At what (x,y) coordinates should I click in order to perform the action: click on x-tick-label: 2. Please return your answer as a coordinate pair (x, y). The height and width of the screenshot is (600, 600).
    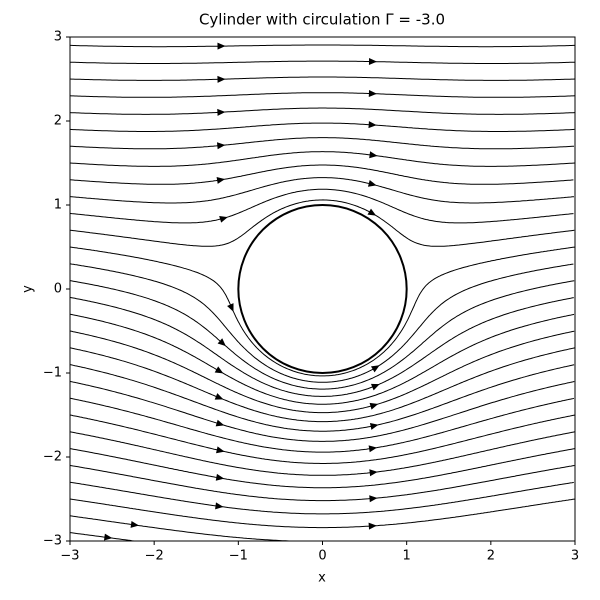
    Looking at the image, I should click on (491, 556).